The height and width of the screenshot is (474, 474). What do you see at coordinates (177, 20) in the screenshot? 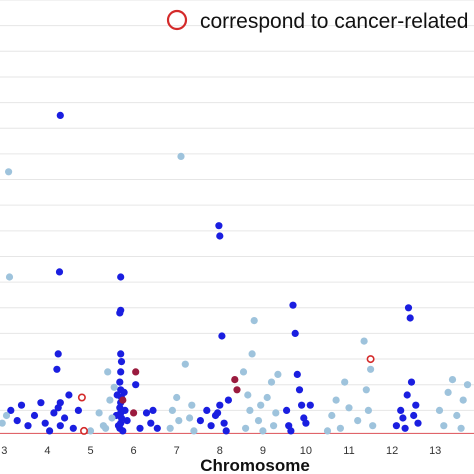
I see `legend-open-circle-icon` at bounding box center [177, 20].